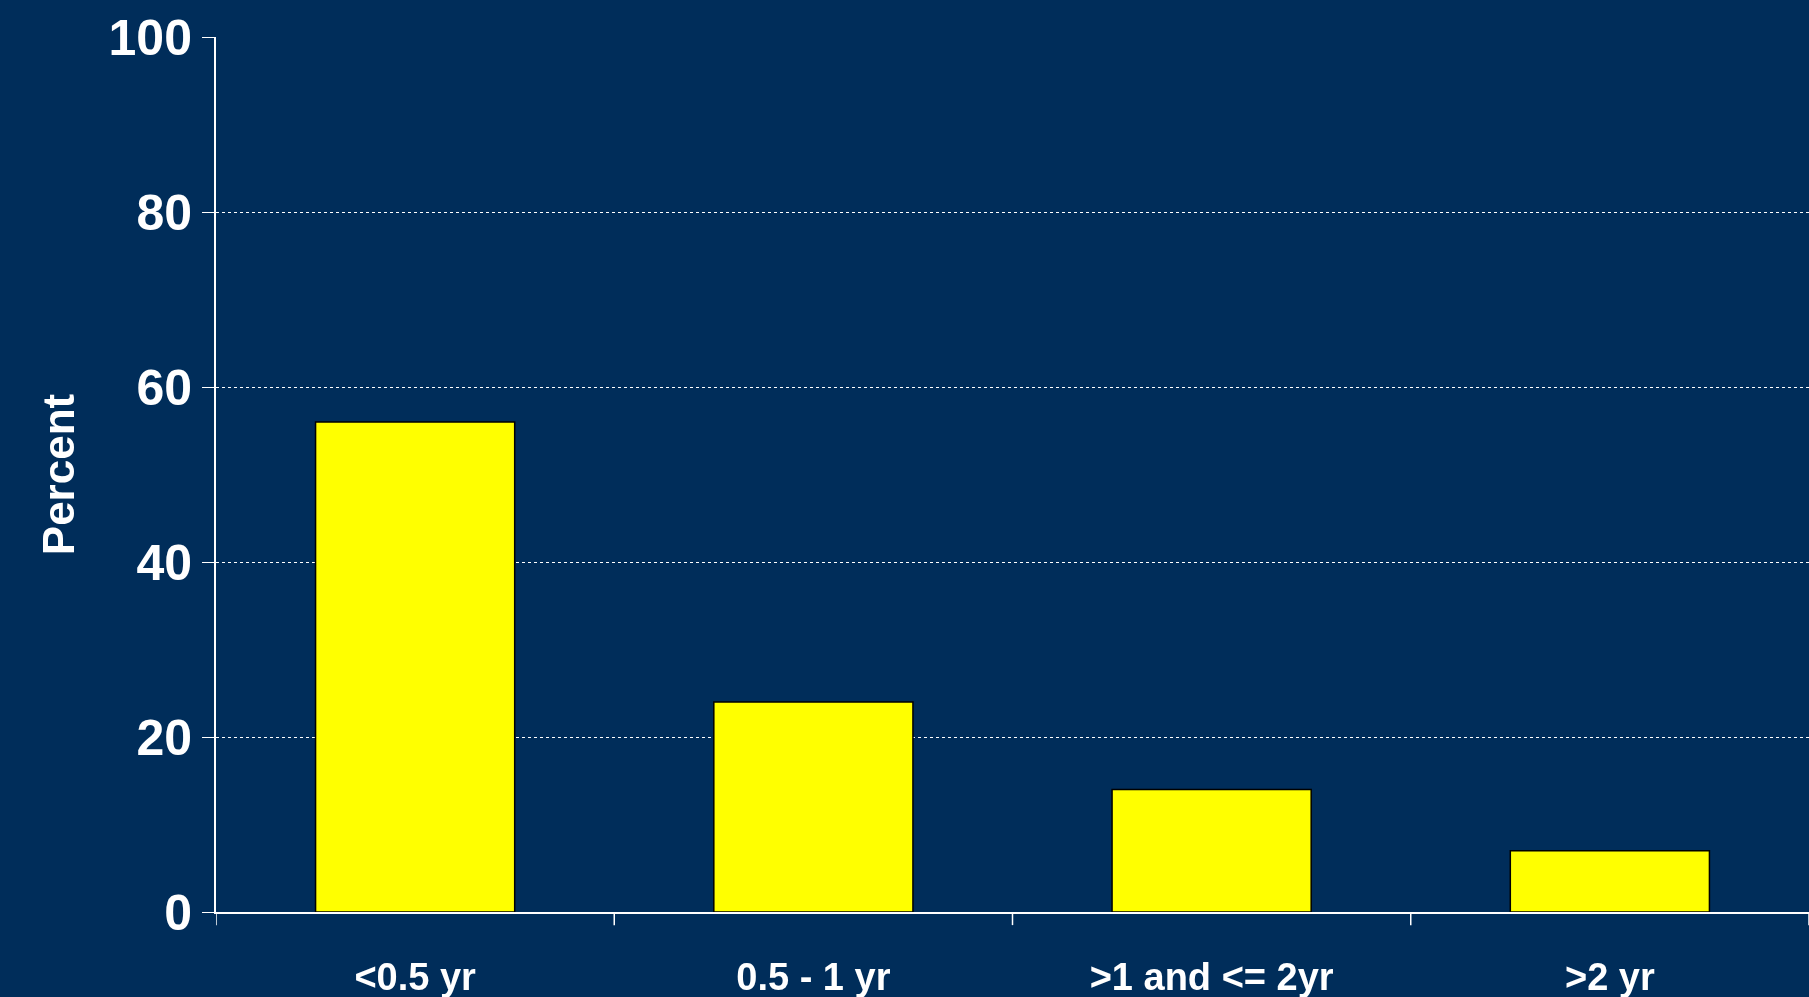  What do you see at coordinates (164, 737) in the screenshot?
I see `y-tick-label: 20` at bounding box center [164, 737].